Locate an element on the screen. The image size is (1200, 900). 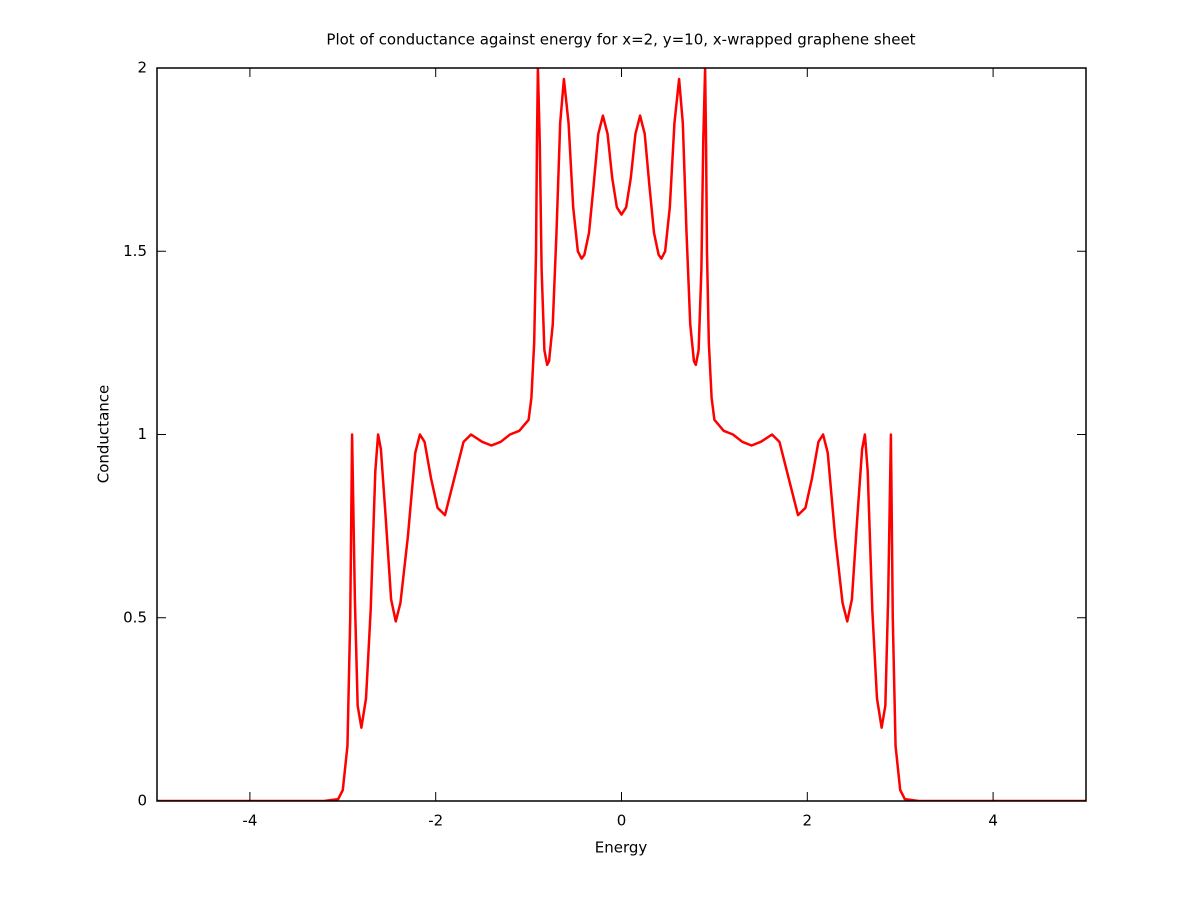
x-tick-label: -2 is located at coordinates (435, 821).